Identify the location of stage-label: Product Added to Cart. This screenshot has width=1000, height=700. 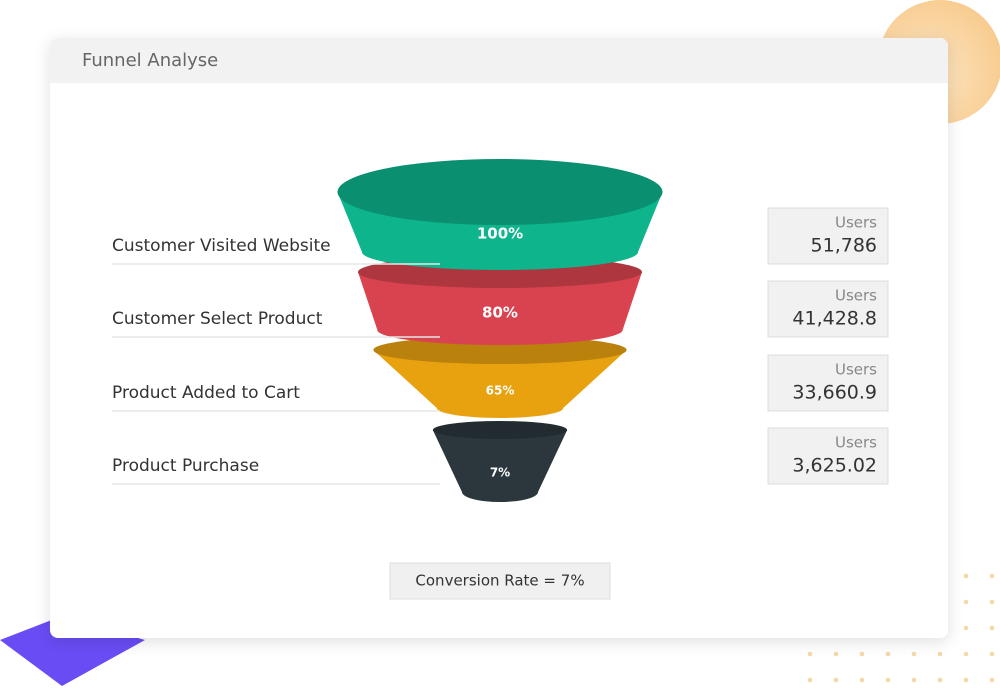
(206, 393).